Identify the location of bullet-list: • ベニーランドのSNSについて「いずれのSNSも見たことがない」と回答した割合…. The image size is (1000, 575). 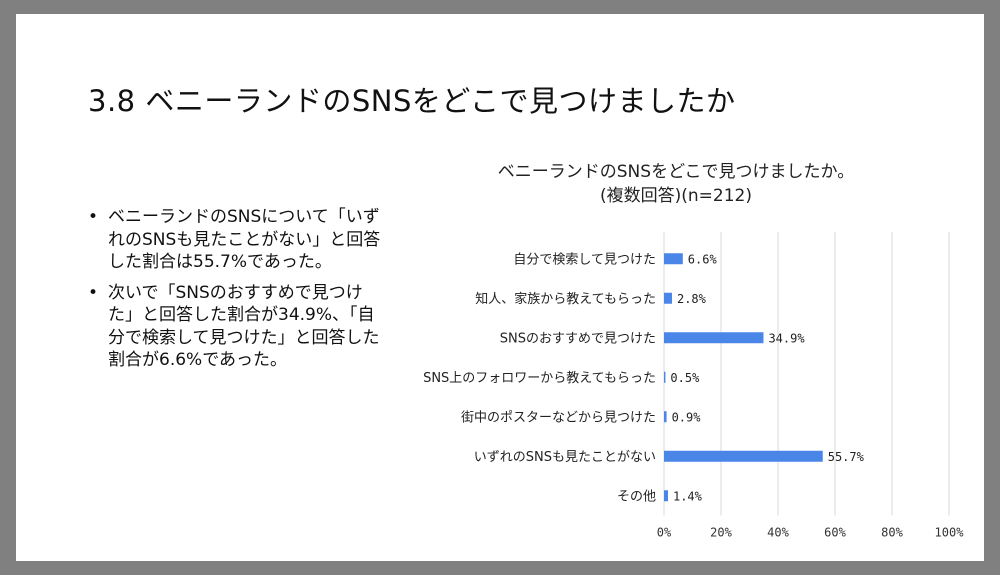
(236, 293).